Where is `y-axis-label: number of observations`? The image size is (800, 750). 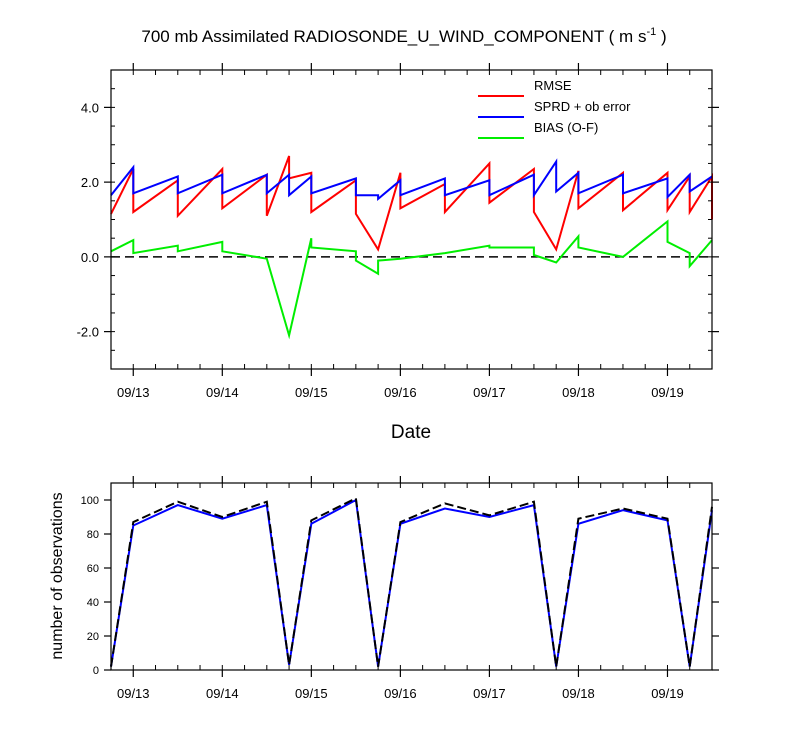 y-axis-label: number of observations is located at coordinates (57, 575).